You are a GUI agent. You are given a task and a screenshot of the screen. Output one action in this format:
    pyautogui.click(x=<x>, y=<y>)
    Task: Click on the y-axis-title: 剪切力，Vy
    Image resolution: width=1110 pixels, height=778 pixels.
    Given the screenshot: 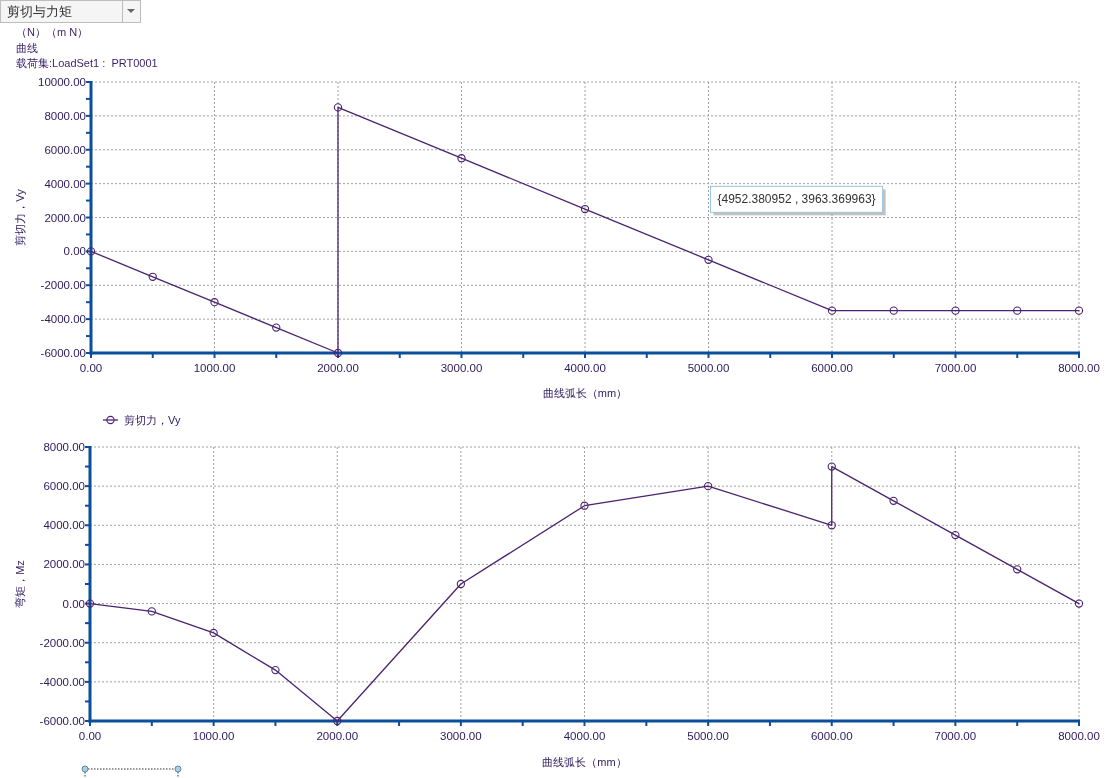 What is the action you would take?
    pyautogui.click(x=20, y=217)
    